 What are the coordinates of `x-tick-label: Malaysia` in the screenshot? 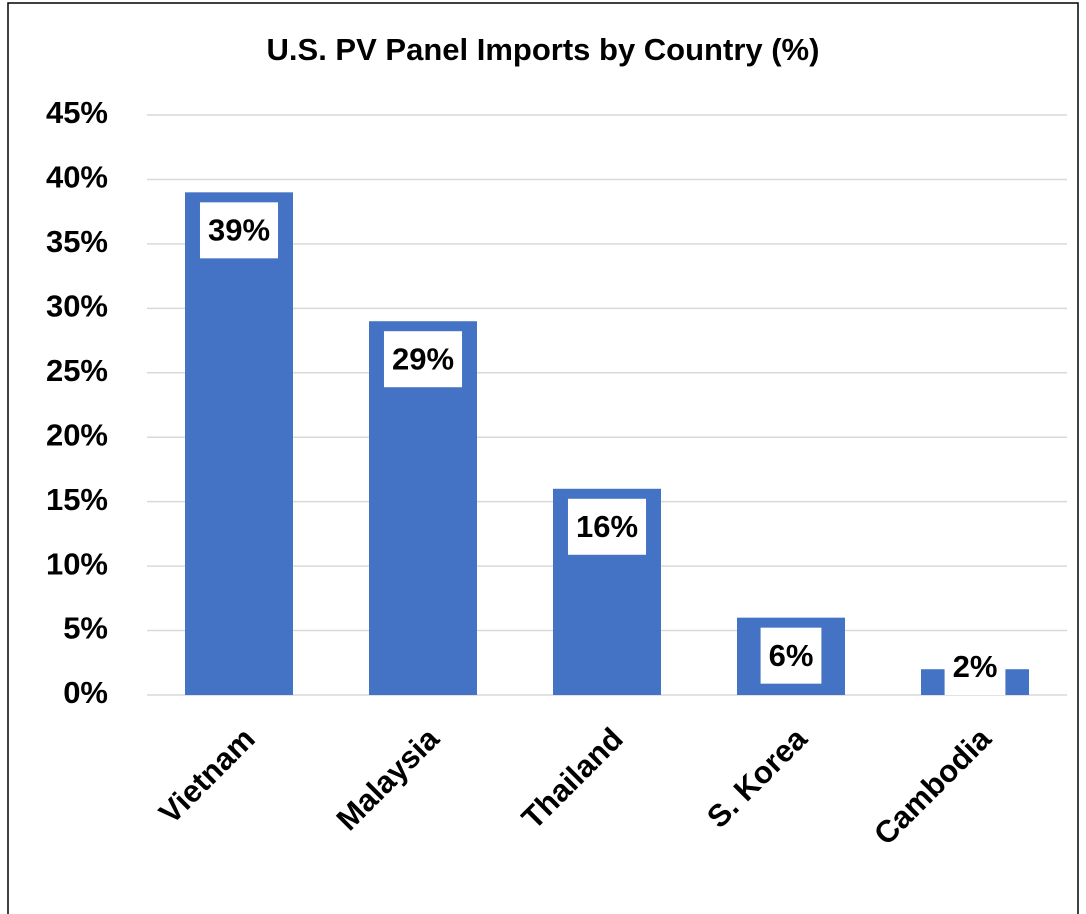 It's located at (388, 778).